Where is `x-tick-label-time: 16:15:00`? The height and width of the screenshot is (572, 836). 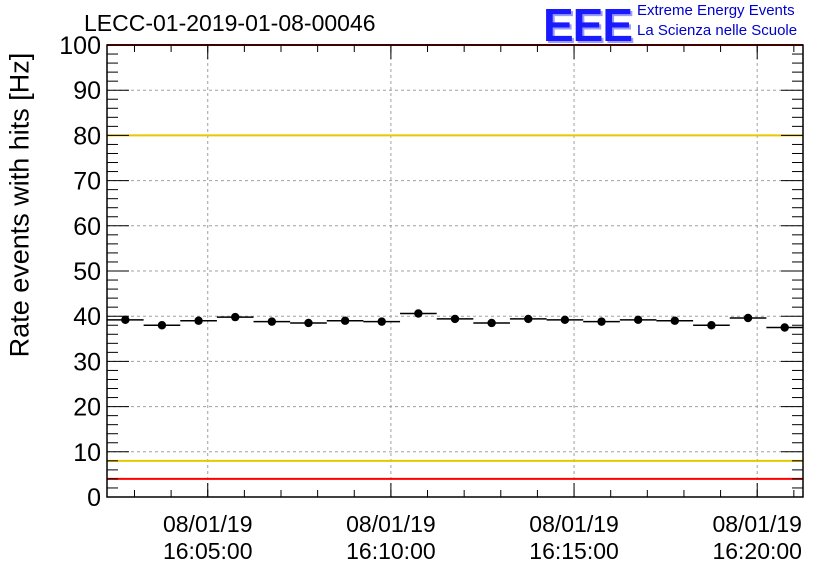 x-tick-label-time: 16:15:00 is located at coordinates (574, 551).